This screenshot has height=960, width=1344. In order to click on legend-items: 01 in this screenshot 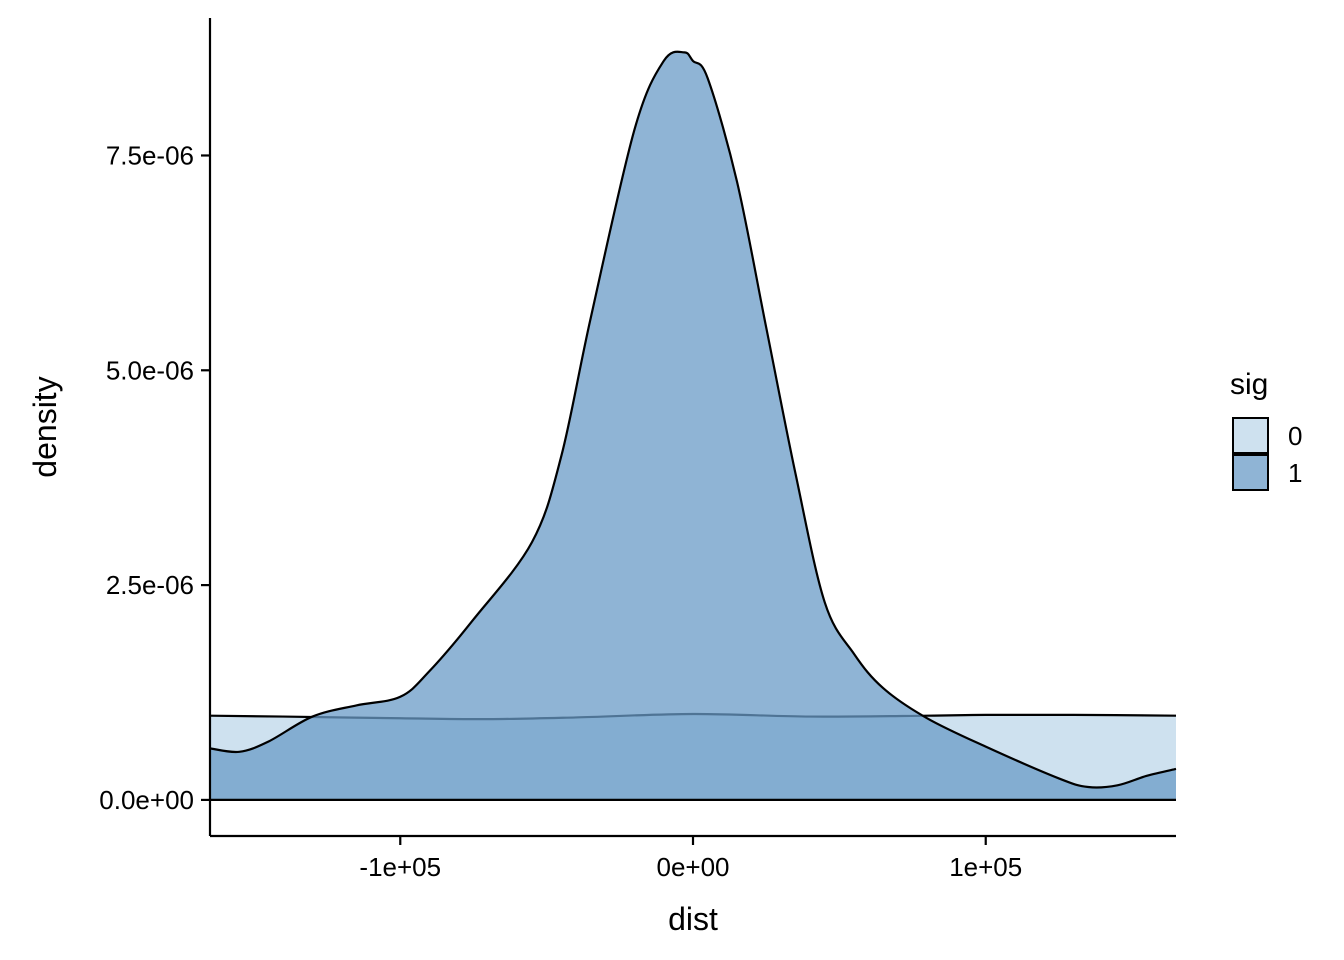, I will do `click(1267, 454)`.